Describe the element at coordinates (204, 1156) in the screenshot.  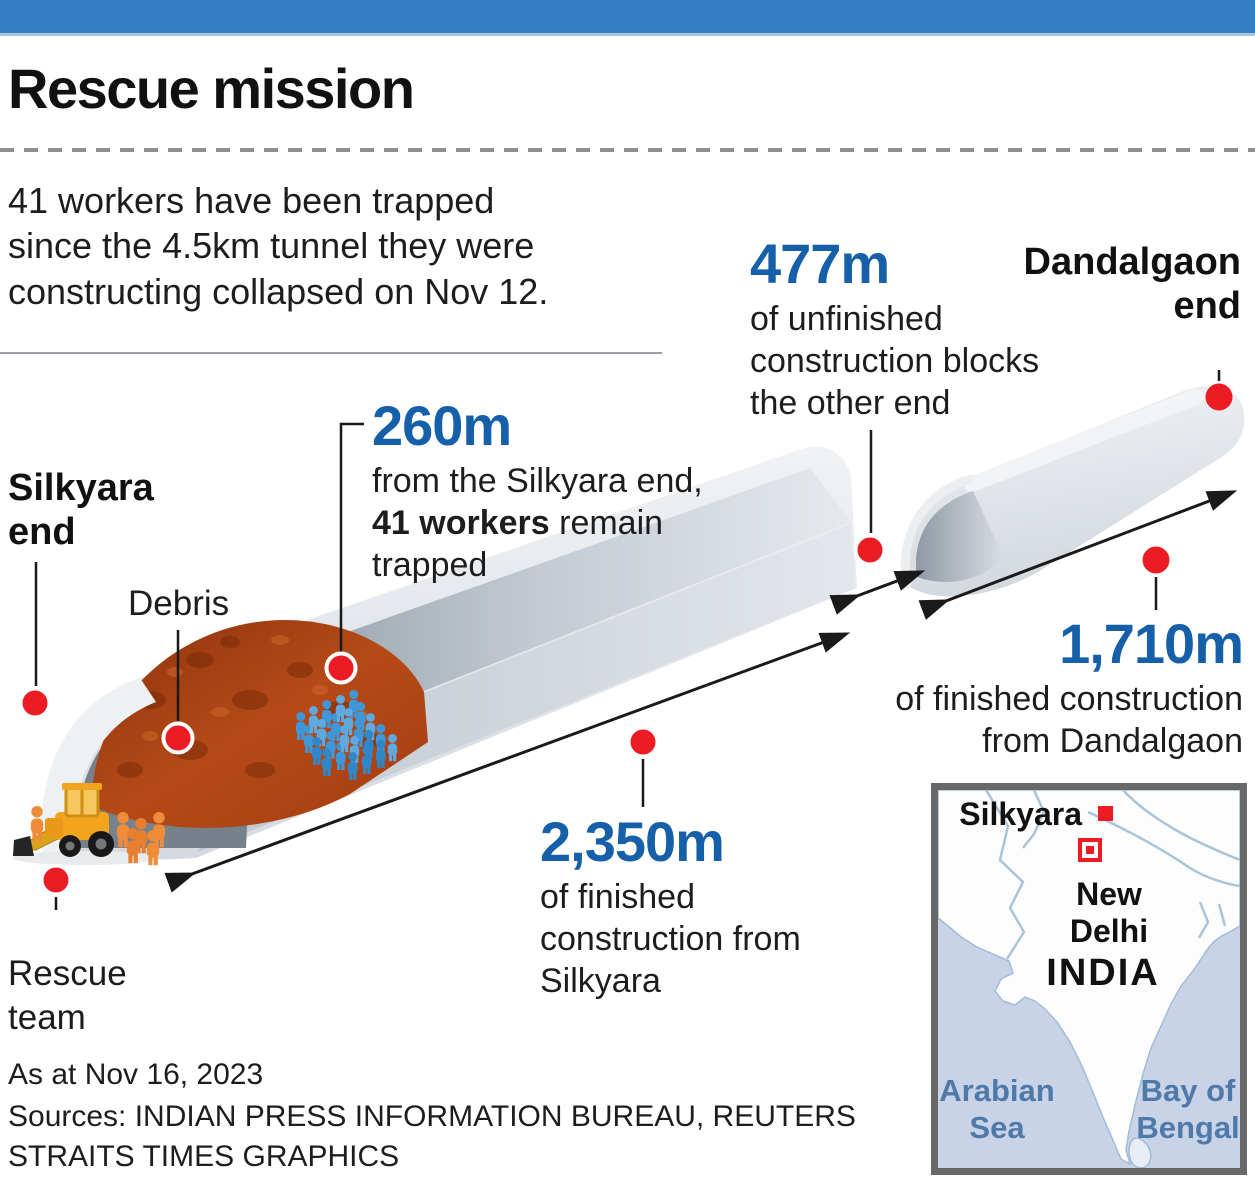
I see `footnote-credit: STRAITS TIMES GRAPHICS` at that location.